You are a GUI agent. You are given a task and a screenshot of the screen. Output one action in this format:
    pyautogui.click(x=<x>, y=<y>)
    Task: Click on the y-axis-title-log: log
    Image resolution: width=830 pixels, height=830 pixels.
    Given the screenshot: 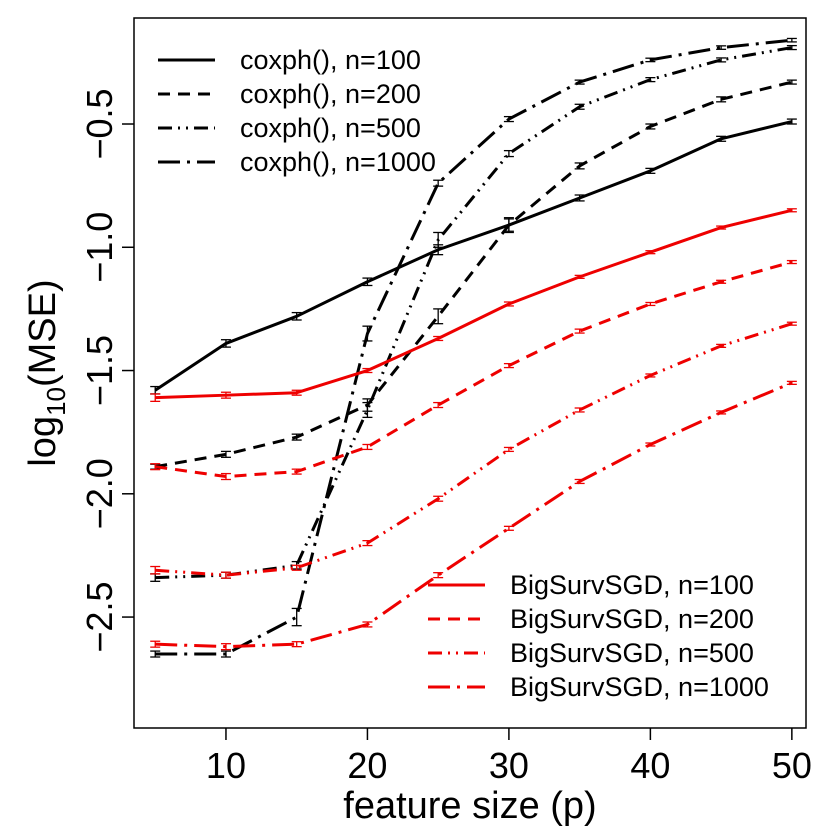 What is the action you would take?
    pyautogui.click(x=43, y=441)
    